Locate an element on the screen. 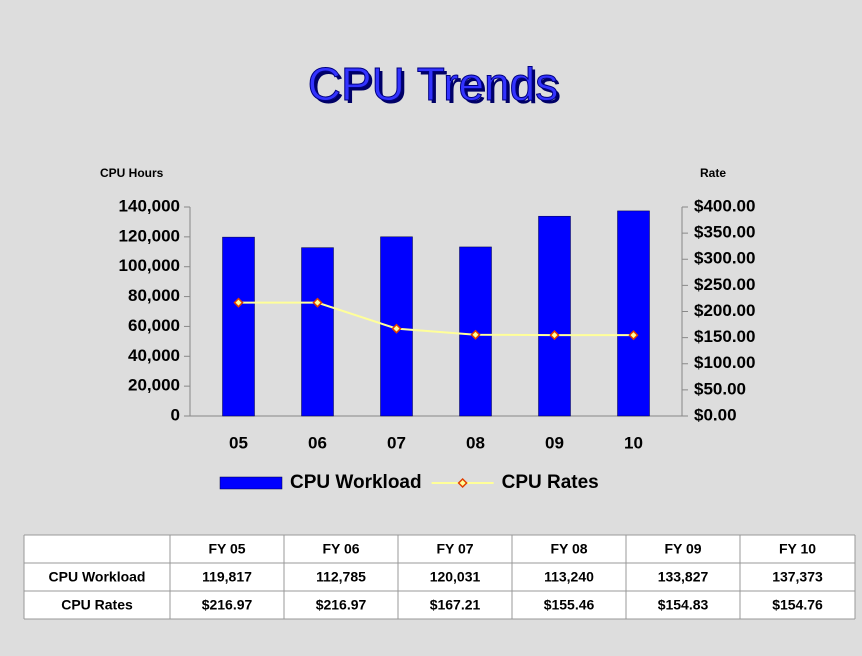 This screenshot has height=656, width=862. legend-swatch is located at coordinates (251, 483).